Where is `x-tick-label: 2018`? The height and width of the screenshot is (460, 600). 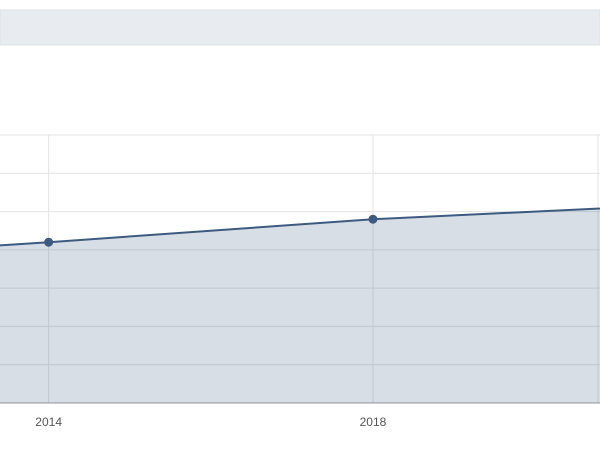
x-tick-label: 2018 is located at coordinates (373, 422).